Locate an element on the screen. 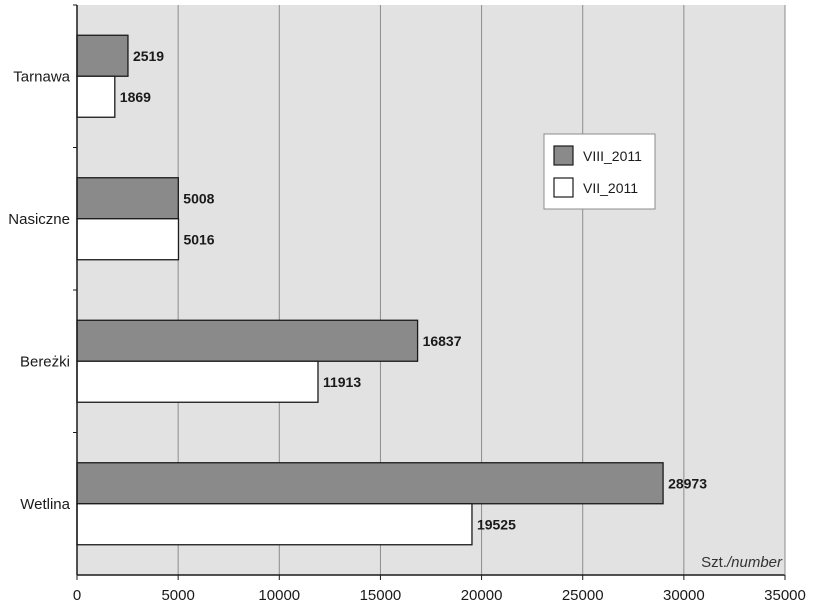 The image size is (819, 605). legend-label: VIII_2011 is located at coordinates (612, 156).